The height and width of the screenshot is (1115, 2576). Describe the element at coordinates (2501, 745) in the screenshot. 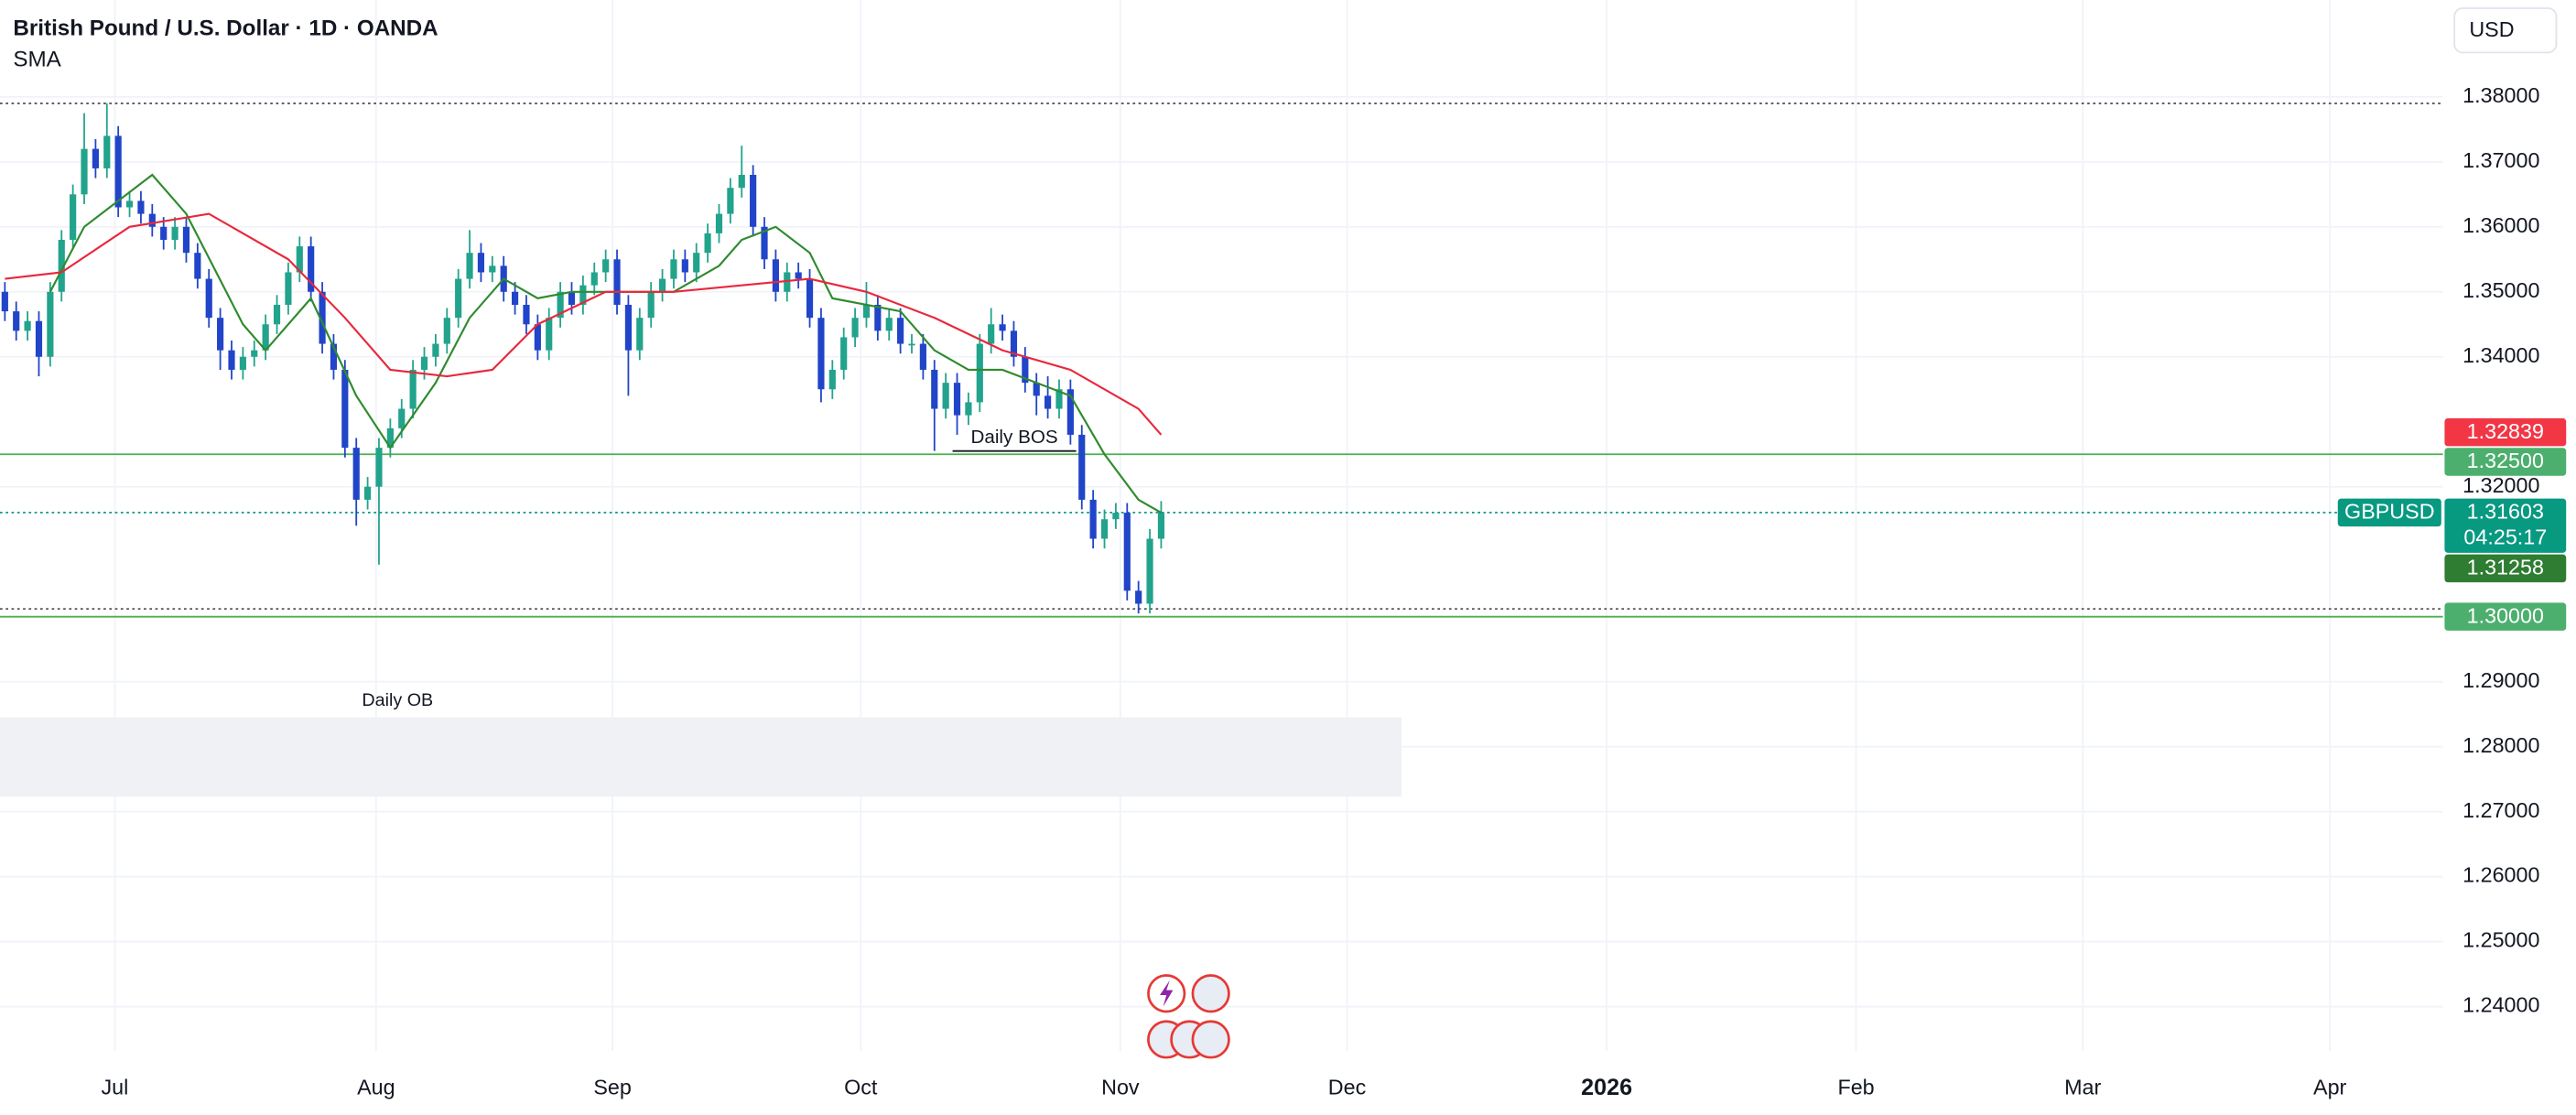

I see `y-tick-label: 1.28000` at that location.